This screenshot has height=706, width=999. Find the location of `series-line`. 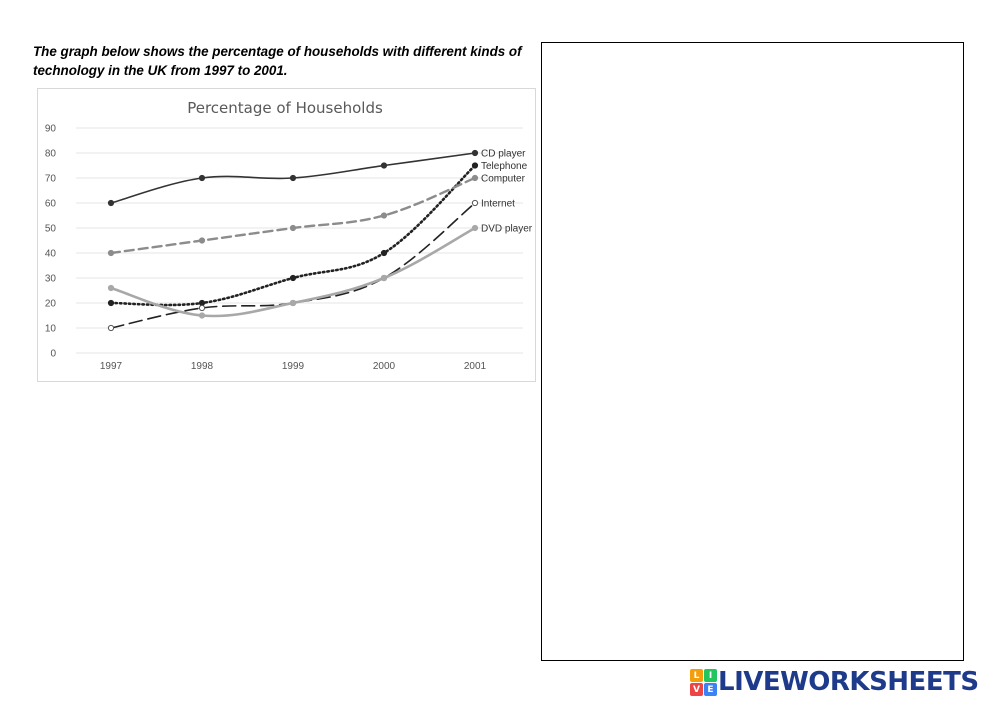

series-line is located at coordinates (293, 215).